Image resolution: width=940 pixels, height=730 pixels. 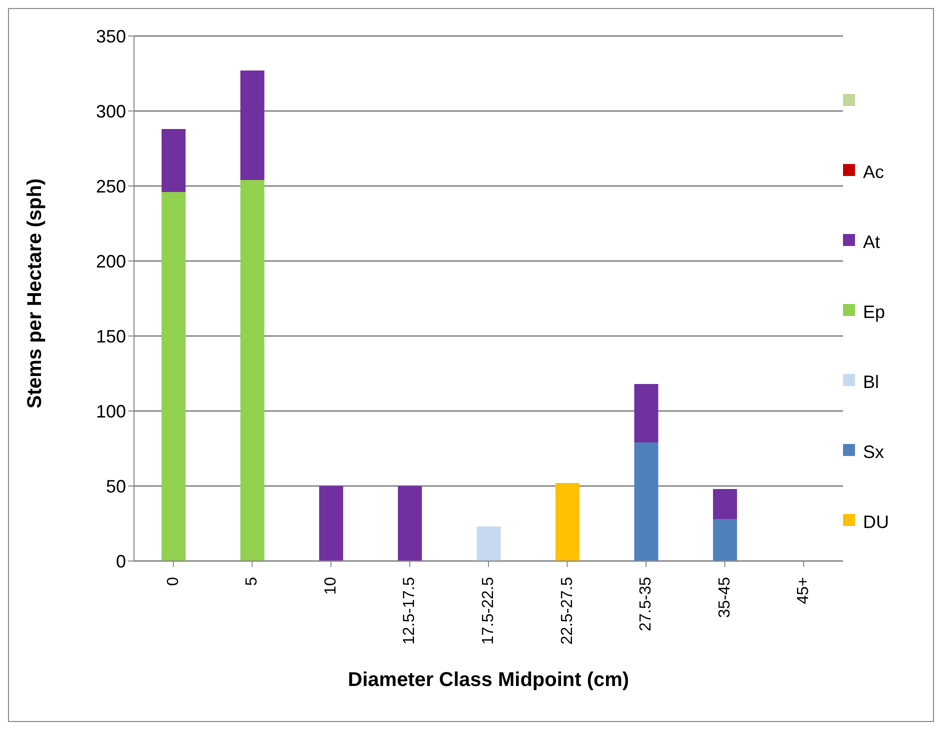 What do you see at coordinates (35, 293) in the screenshot?
I see `y-axis-title: Stems per Hectare (sph)` at bounding box center [35, 293].